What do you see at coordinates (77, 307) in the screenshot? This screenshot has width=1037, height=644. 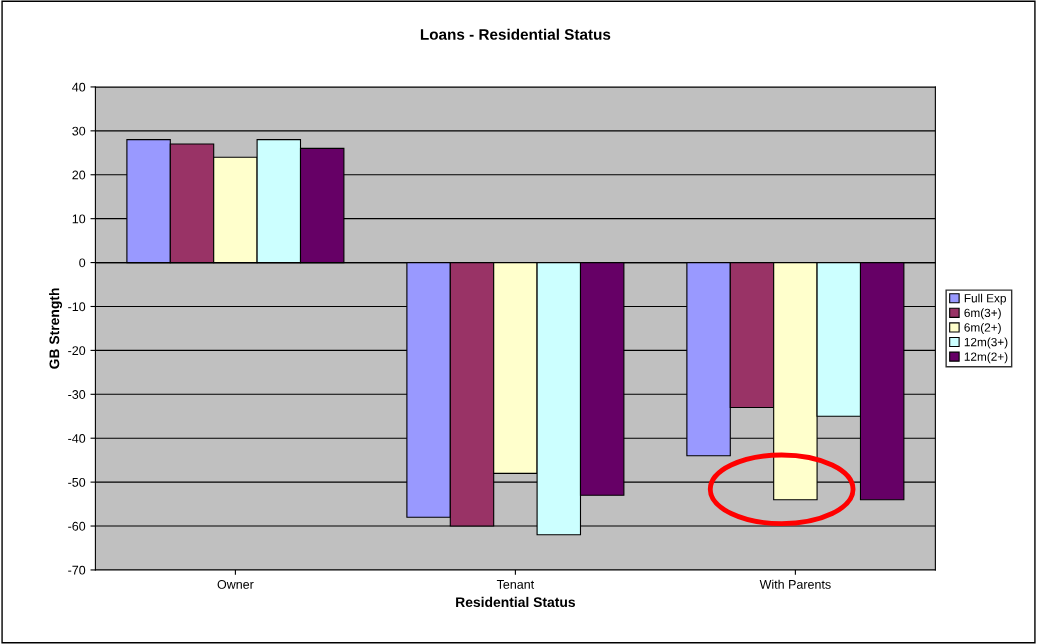 I see `y-tick-label: -10` at bounding box center [77, 307].